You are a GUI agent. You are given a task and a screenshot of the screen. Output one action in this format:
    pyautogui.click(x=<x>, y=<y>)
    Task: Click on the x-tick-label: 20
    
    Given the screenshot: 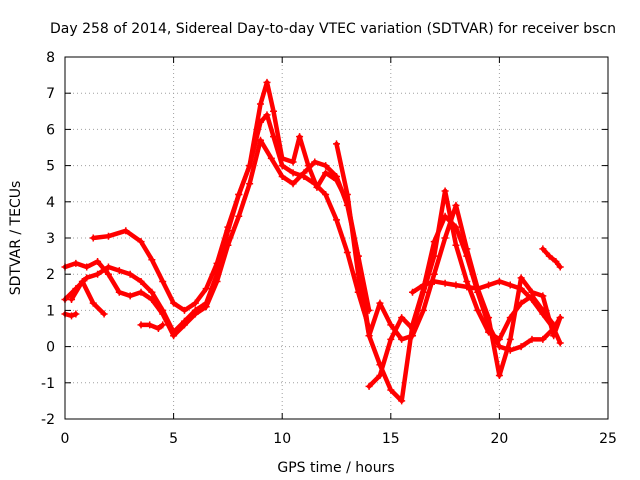 What is the action you would take?
    pyautogui.click(x=499, y=439)
    